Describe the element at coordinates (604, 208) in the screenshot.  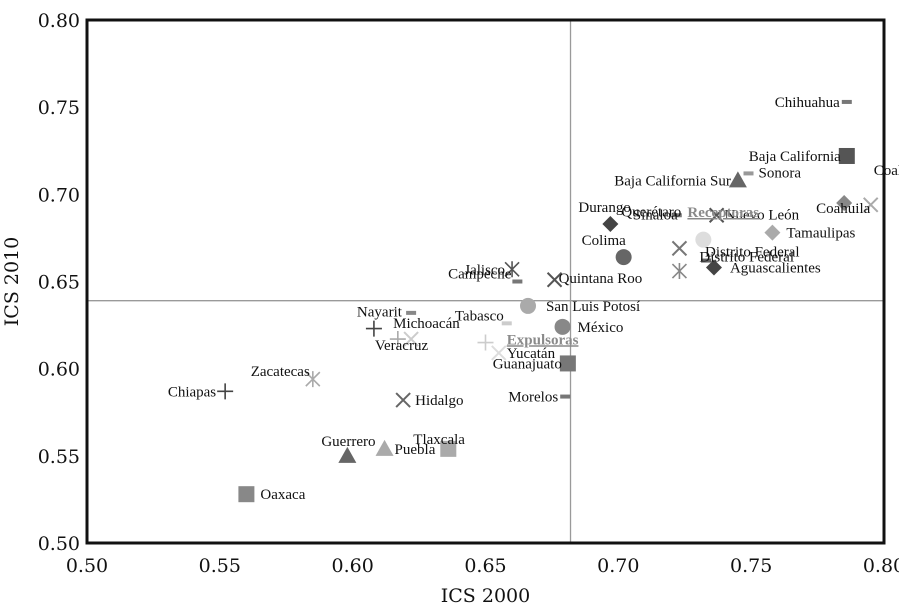
I see `point-label: Durango` at that location.